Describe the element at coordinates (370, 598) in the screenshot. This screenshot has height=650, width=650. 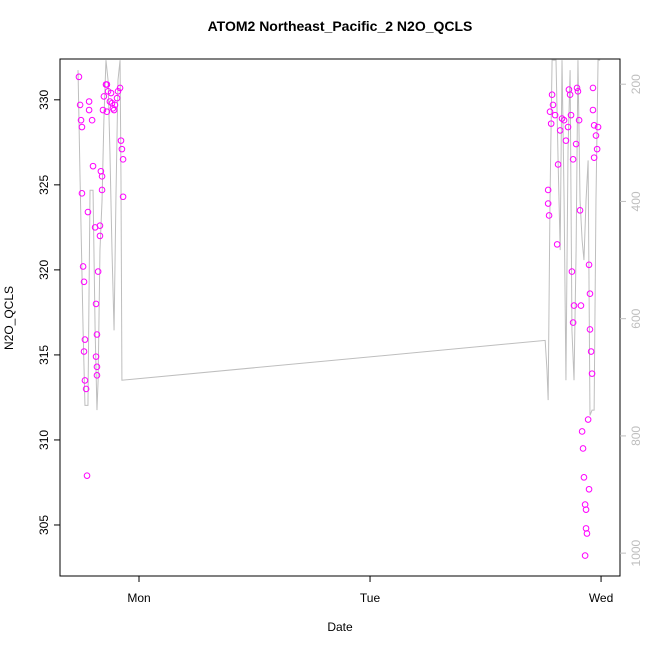
I see `x-tick-label: Tue` at that location.